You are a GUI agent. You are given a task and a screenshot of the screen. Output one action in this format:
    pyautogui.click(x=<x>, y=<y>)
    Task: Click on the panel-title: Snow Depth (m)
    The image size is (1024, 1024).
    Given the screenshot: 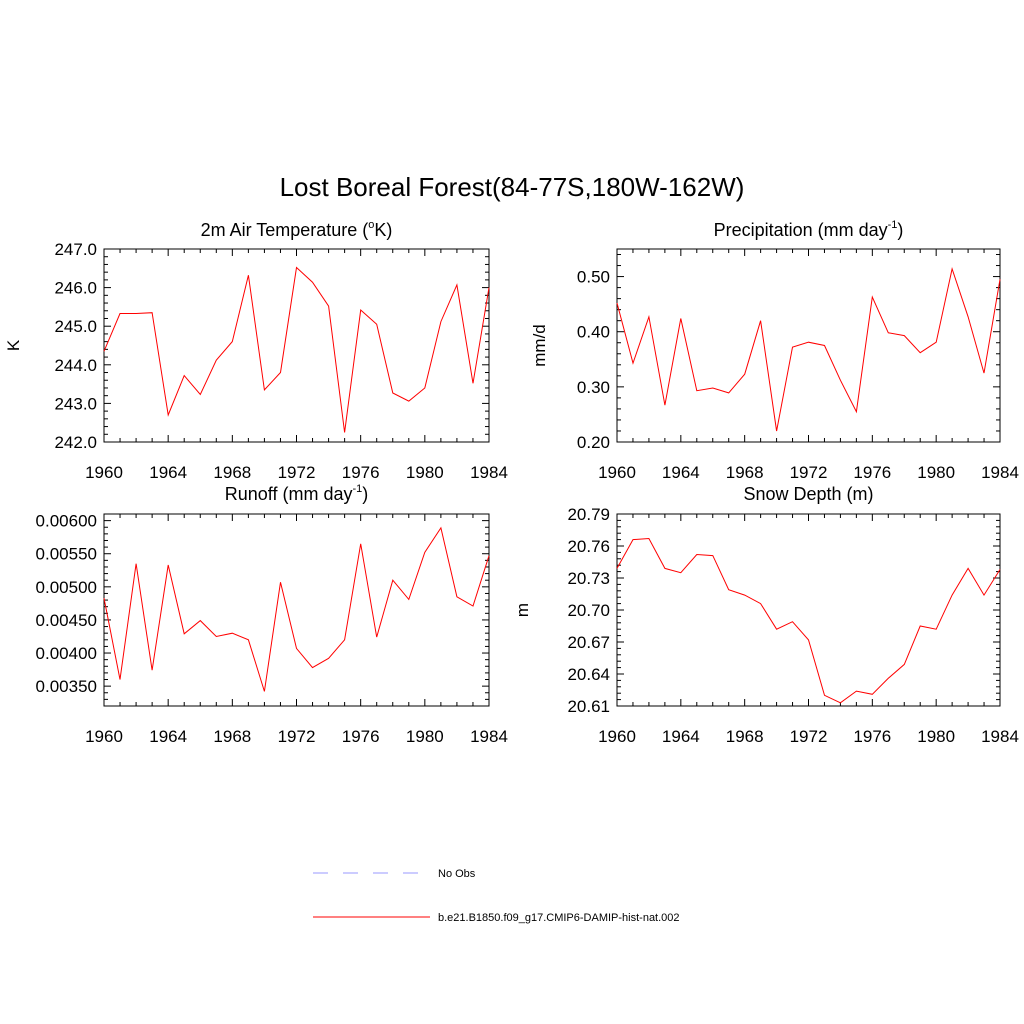 What is the action you would take?
    pyautogui.click(x=808, y=494)
    